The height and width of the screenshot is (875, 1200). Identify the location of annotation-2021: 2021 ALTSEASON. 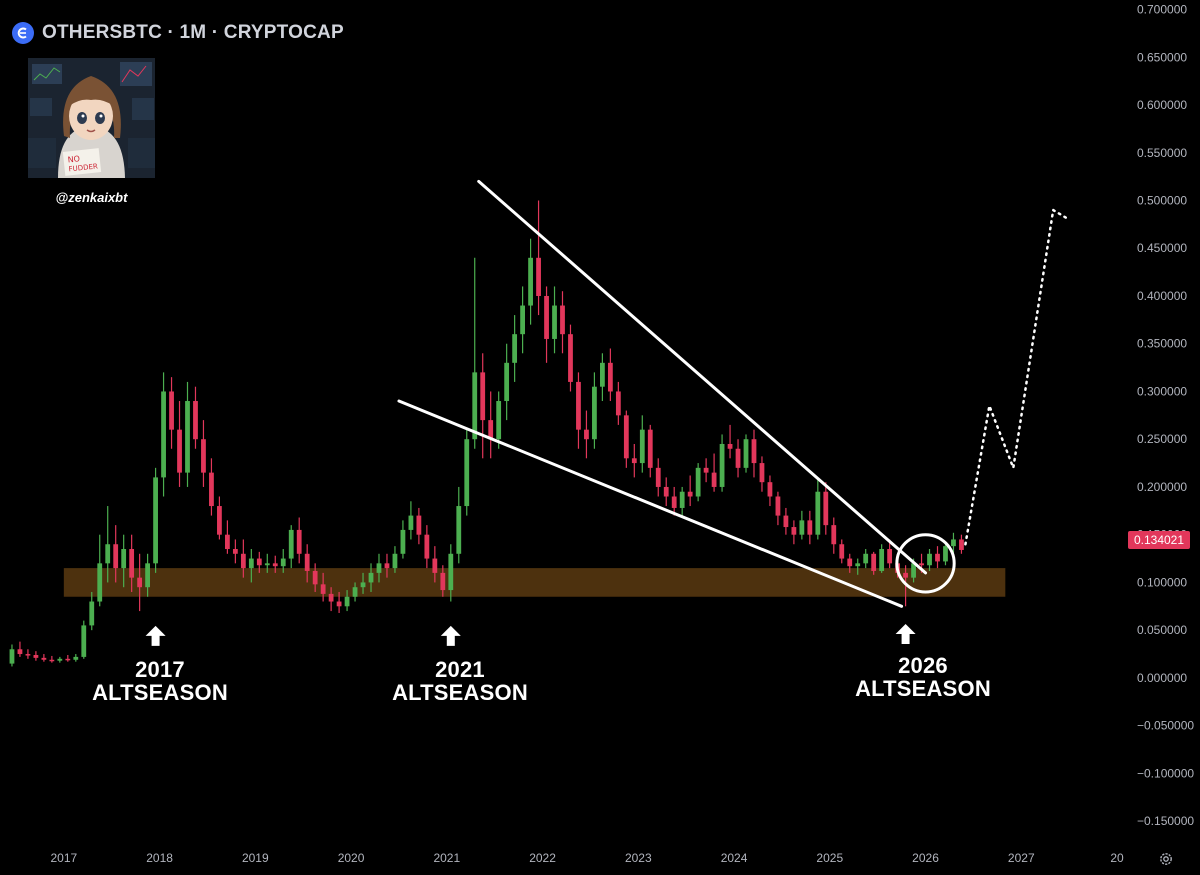
(460, 681).